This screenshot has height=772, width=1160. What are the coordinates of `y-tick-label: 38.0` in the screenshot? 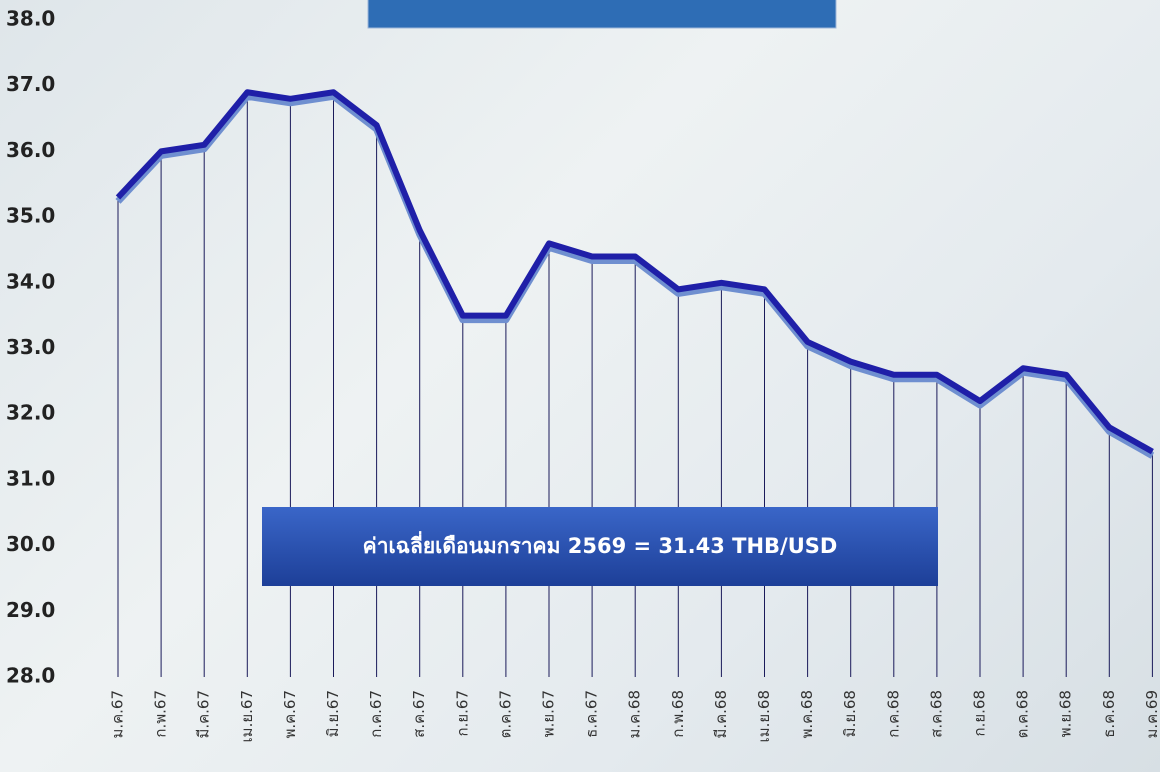 It's located at (30, 19).